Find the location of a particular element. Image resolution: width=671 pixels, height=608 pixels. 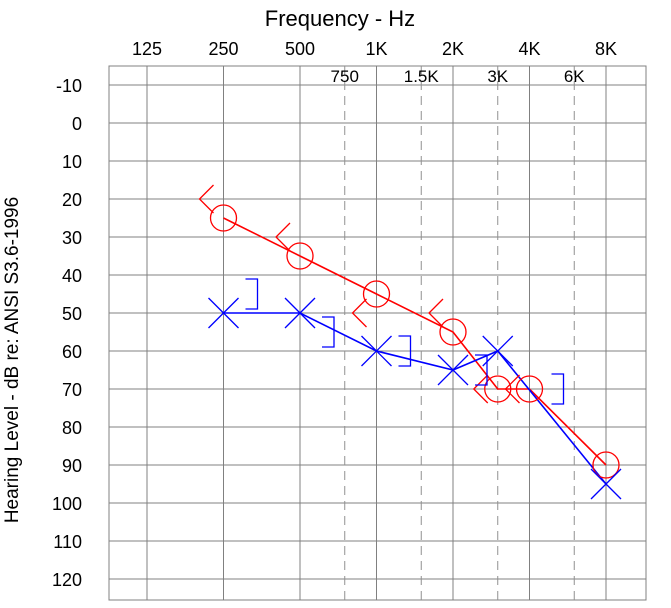

y-tick-label: 30 is located at coordinates (72, 238).